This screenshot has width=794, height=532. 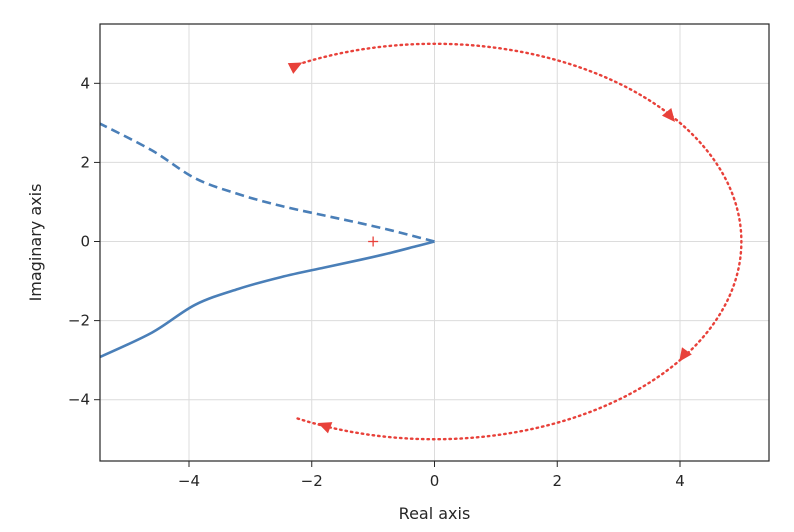 I want to click on y-axis-label: Imaginary axis, so click(x=35, y=243).